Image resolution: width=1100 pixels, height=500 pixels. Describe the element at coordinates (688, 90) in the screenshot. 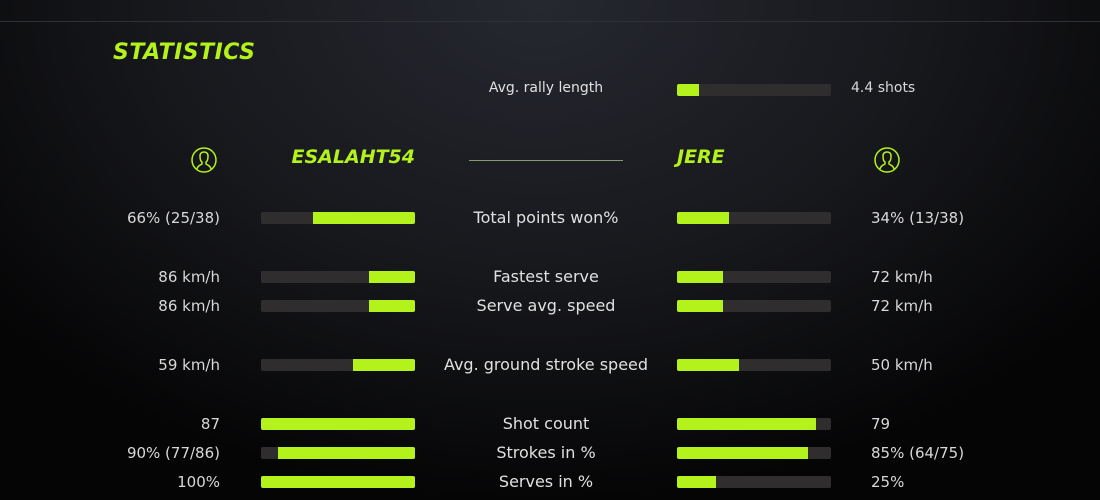

I see `rally-bar-fill` at that location.